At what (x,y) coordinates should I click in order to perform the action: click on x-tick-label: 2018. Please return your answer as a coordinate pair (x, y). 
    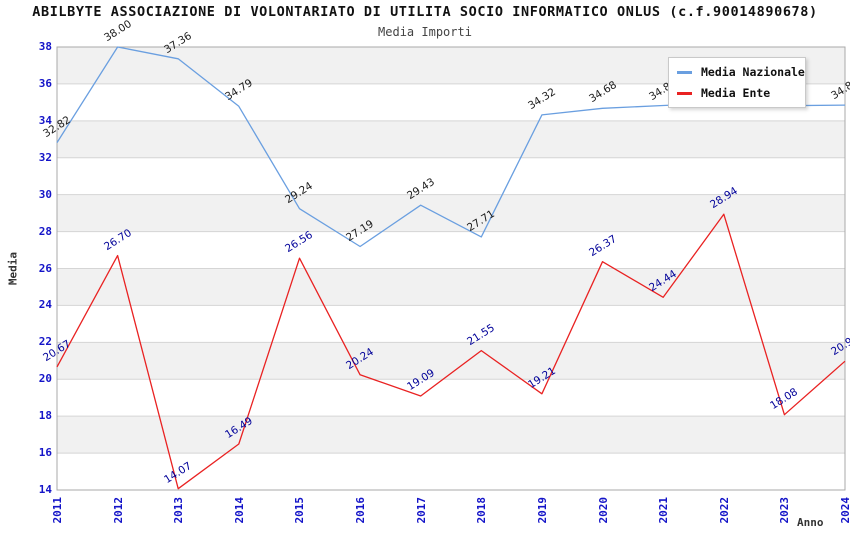
    Looking at the image, I should click on (482, 510).